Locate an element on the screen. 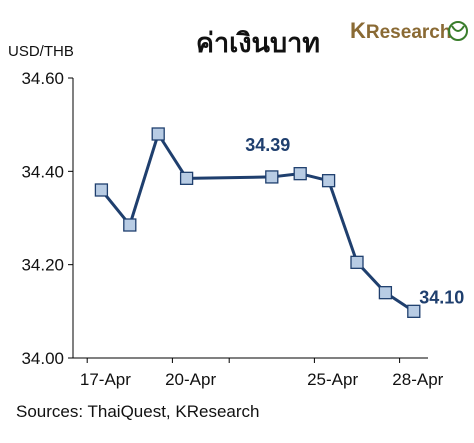 This screenshot has height=443, width=474. data-label: 34.39 is located at coordinates (267, 145).